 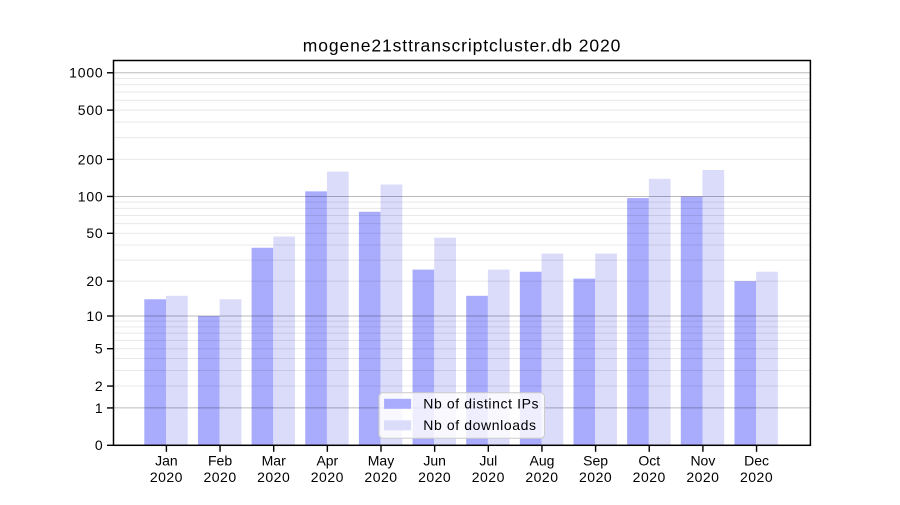 I want to click on svg-text: 2, so click(x=99, y=386).